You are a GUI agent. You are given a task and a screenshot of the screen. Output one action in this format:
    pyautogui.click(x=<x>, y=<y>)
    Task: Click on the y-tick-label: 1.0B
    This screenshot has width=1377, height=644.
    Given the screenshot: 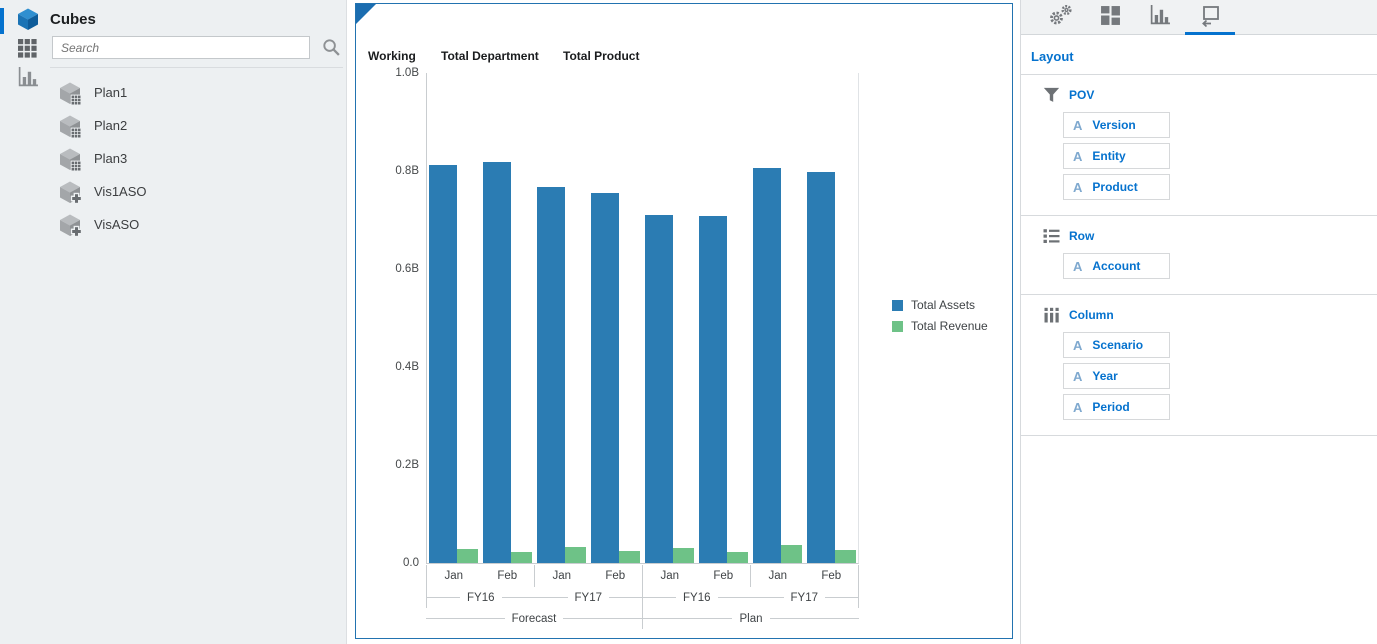 What is the action you would take?
    pyautogui.click(x=407, y=73)
    